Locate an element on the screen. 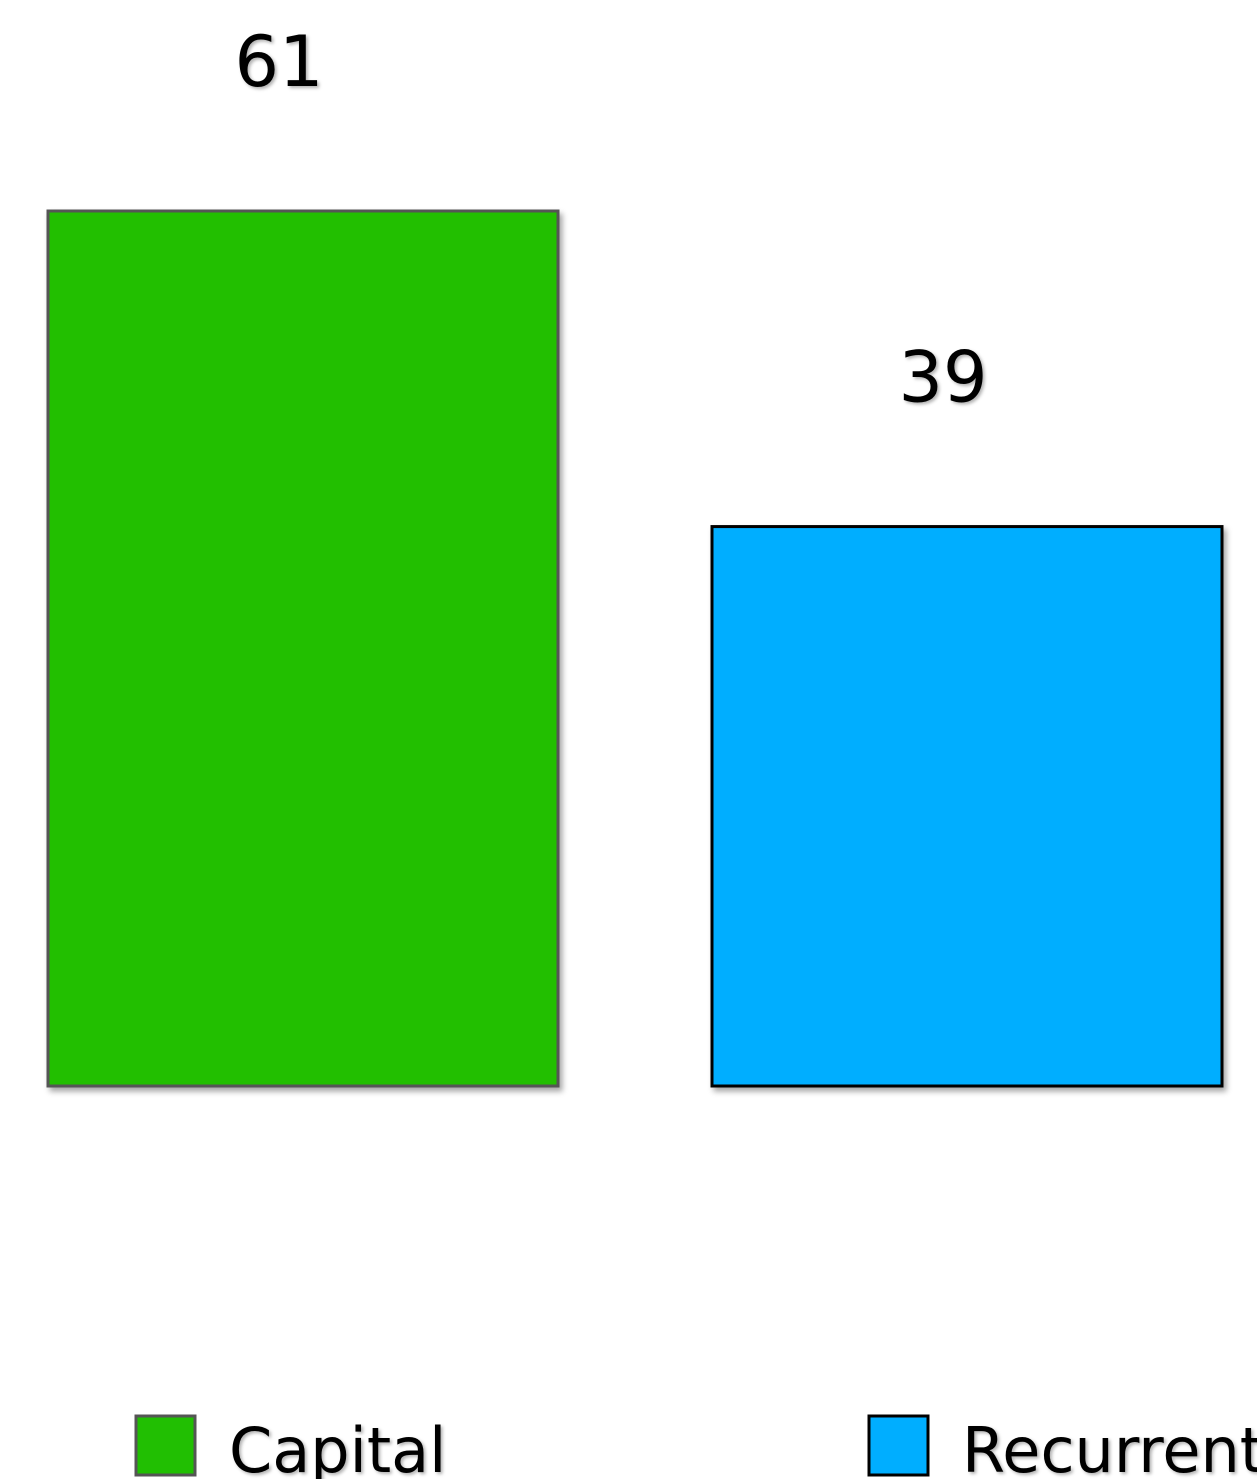  legend-label-recurrent: Recurrent is located at coordinates (1109, 1446).